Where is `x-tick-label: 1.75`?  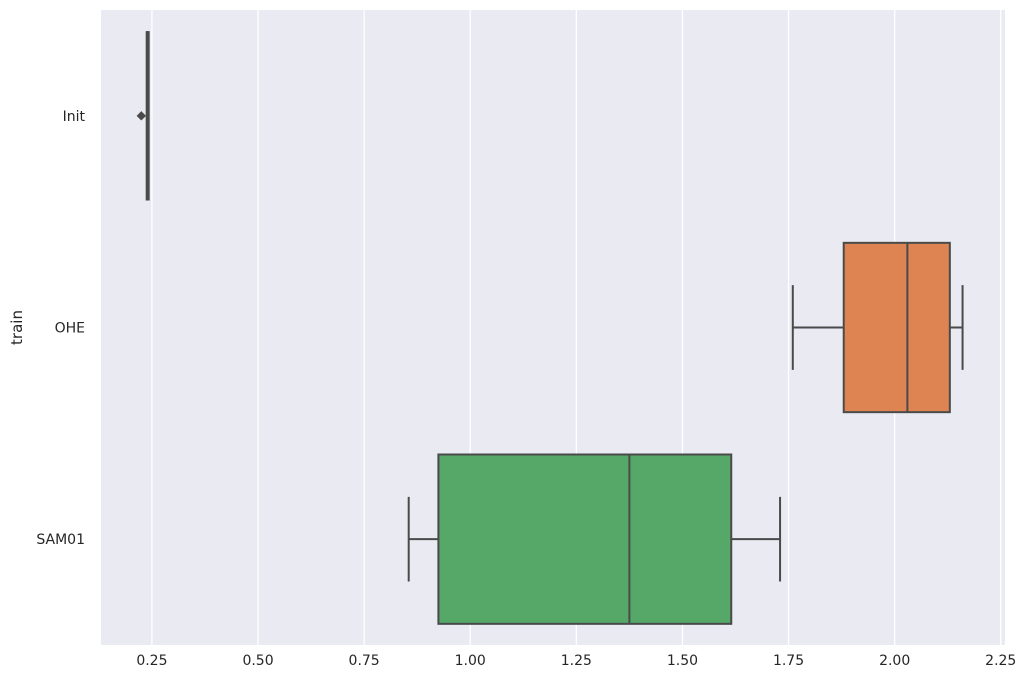 x-tick-label: 1.75 is located at coordinates (788, 661).